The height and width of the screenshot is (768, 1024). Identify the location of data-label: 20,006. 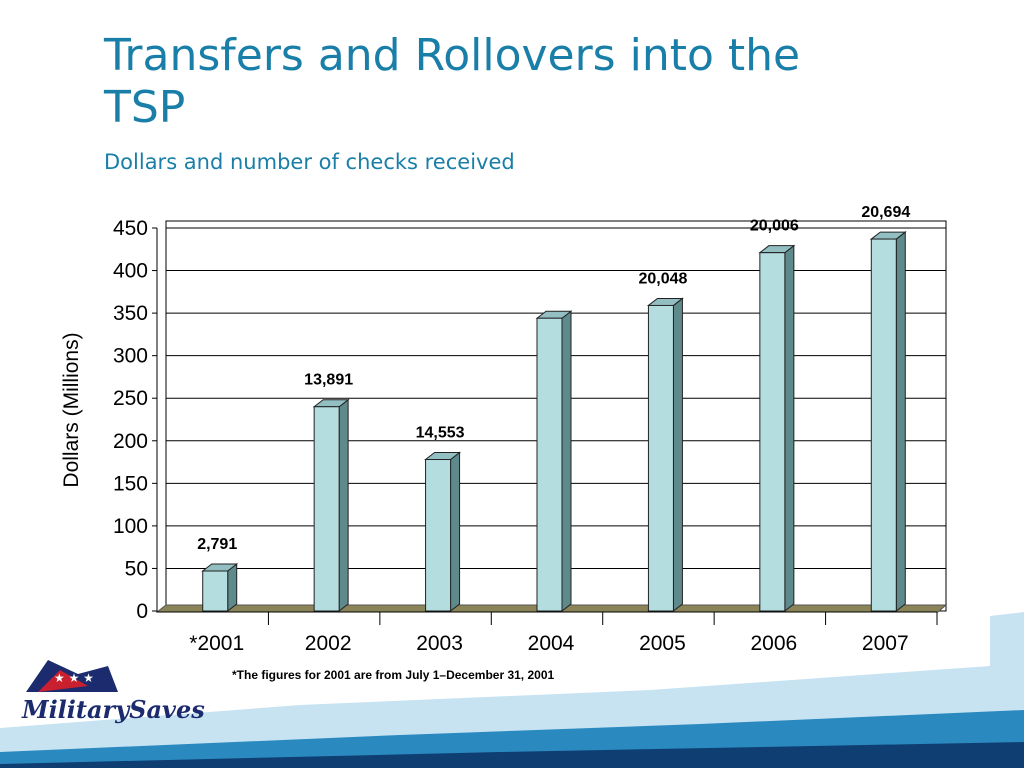
(774, 226).